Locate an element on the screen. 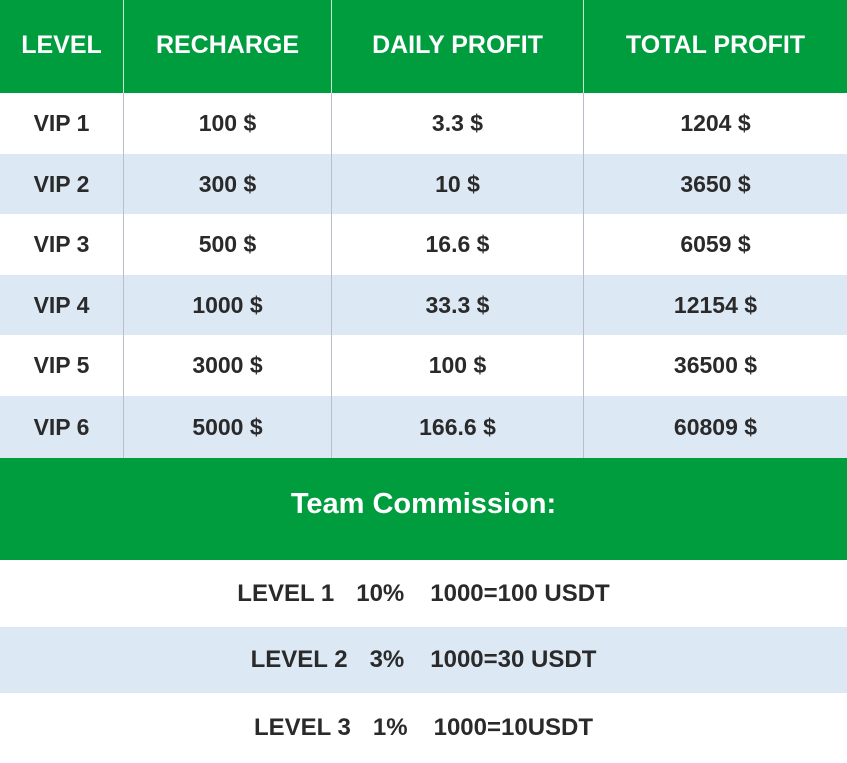 Image resolution: width=847 pixels, height=763 pixels. header-total-profit: TOTAL PROFIT is located at coordinates (715, 46).